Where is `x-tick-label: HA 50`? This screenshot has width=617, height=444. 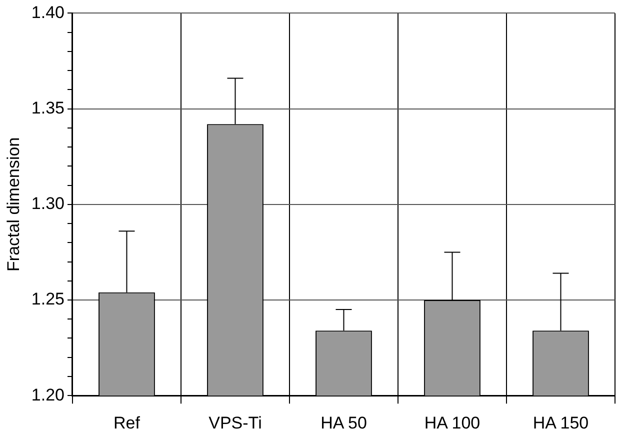 x-tick-label: HA 50 is located at coordinates (343, 422).